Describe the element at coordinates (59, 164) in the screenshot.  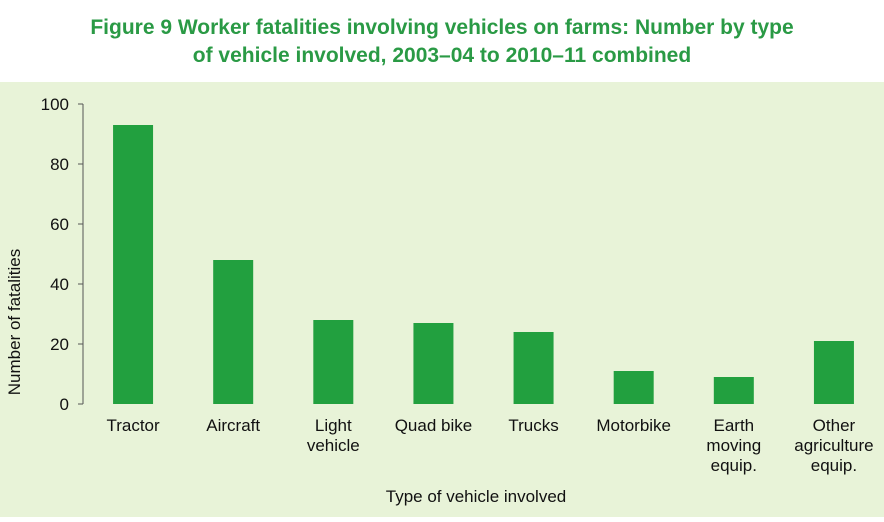
I see `y-tick-label: 80` at that location.